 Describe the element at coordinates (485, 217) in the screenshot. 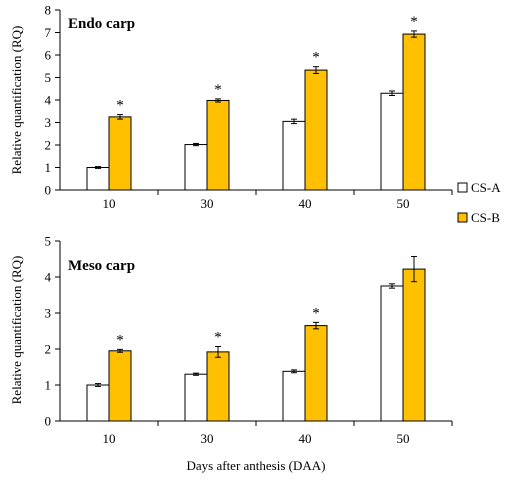

I see `legend-label-cs-b: CS-B` at that location.